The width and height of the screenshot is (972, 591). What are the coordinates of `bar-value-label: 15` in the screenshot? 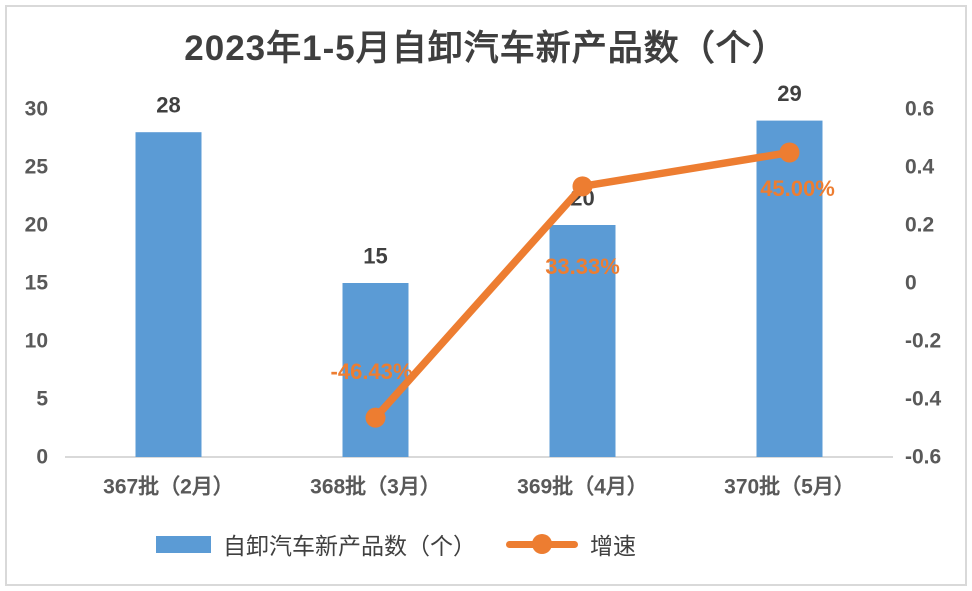 It's located at (375, 256).